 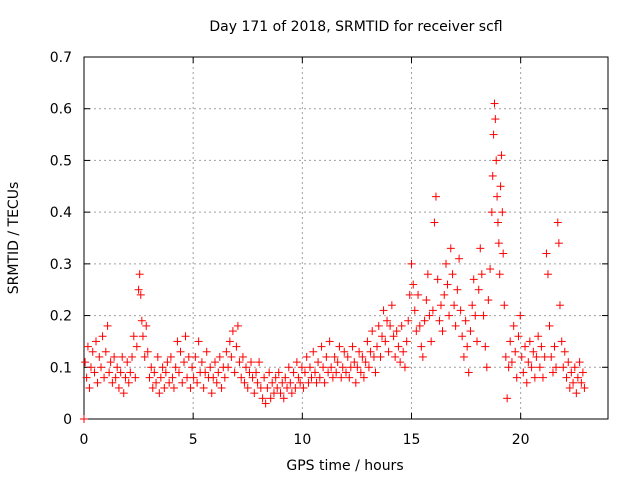 I want to click on x-axis-label: GPS time / hours, so click(x=344, y=466).